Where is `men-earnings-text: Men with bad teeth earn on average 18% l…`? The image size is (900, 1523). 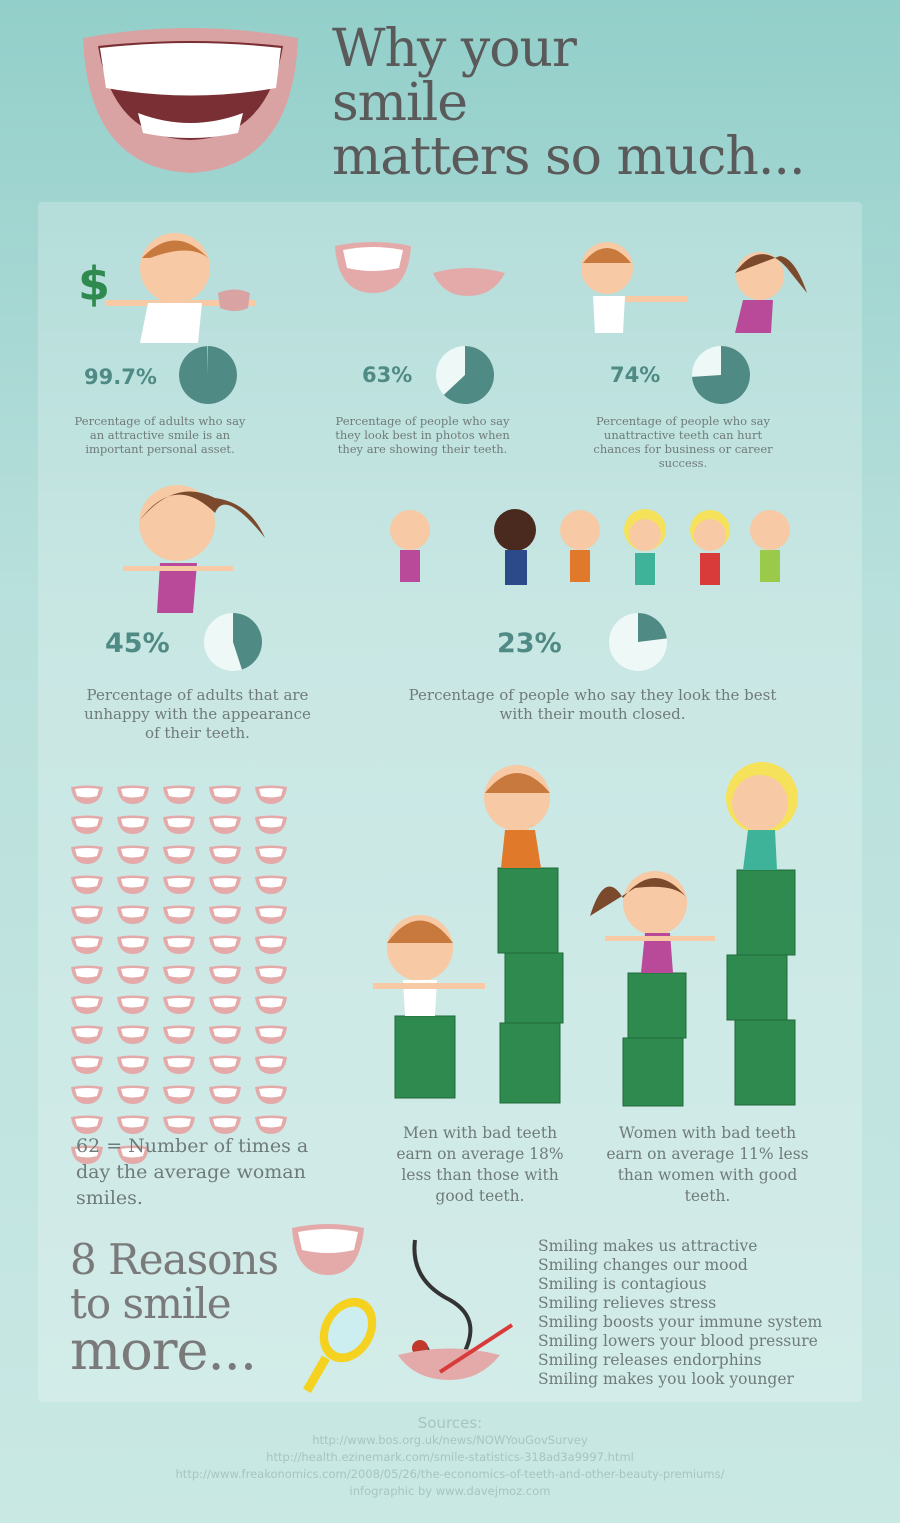
men-earnings-text: Men with bad teeth earn on average 18% l… is located at coordinates (480, 1164).